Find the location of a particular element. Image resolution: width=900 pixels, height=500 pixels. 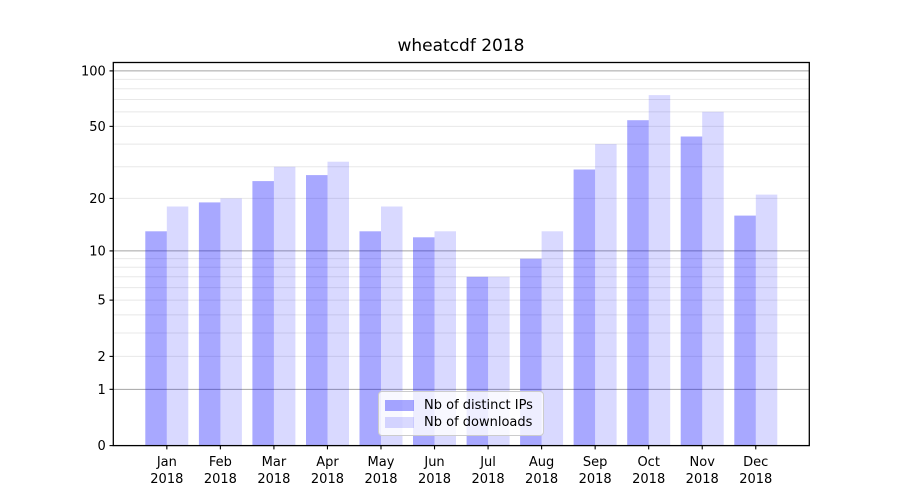

y-axis-labels: 0 1 2 5 10 20 50 100 is located at coordinates (93, 259).